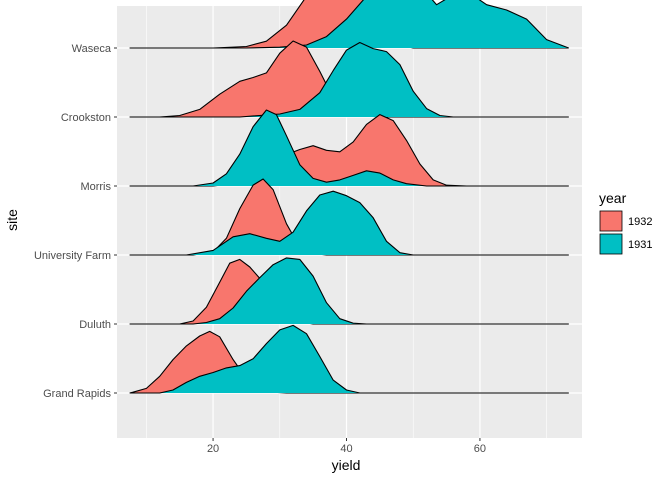  Describe the element at coordinates (349, 24) in the screenshot. I see `density-area-waseca-1931` at that location.